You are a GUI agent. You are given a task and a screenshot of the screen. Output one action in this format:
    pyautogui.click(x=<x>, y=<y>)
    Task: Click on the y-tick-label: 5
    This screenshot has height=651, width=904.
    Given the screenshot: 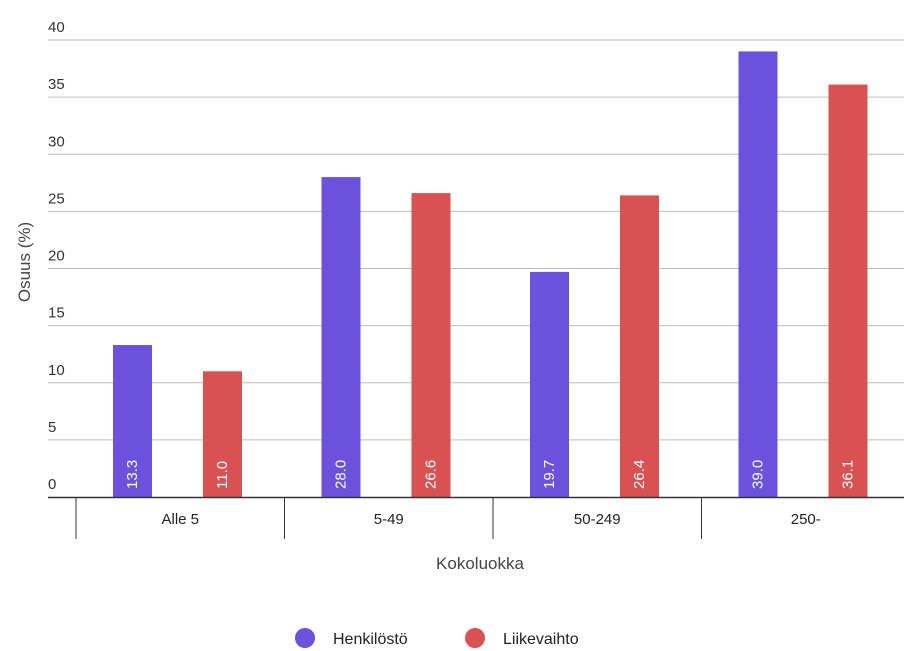 What is the action you would take?
    pyautogui.click(x=52, y=427)
    